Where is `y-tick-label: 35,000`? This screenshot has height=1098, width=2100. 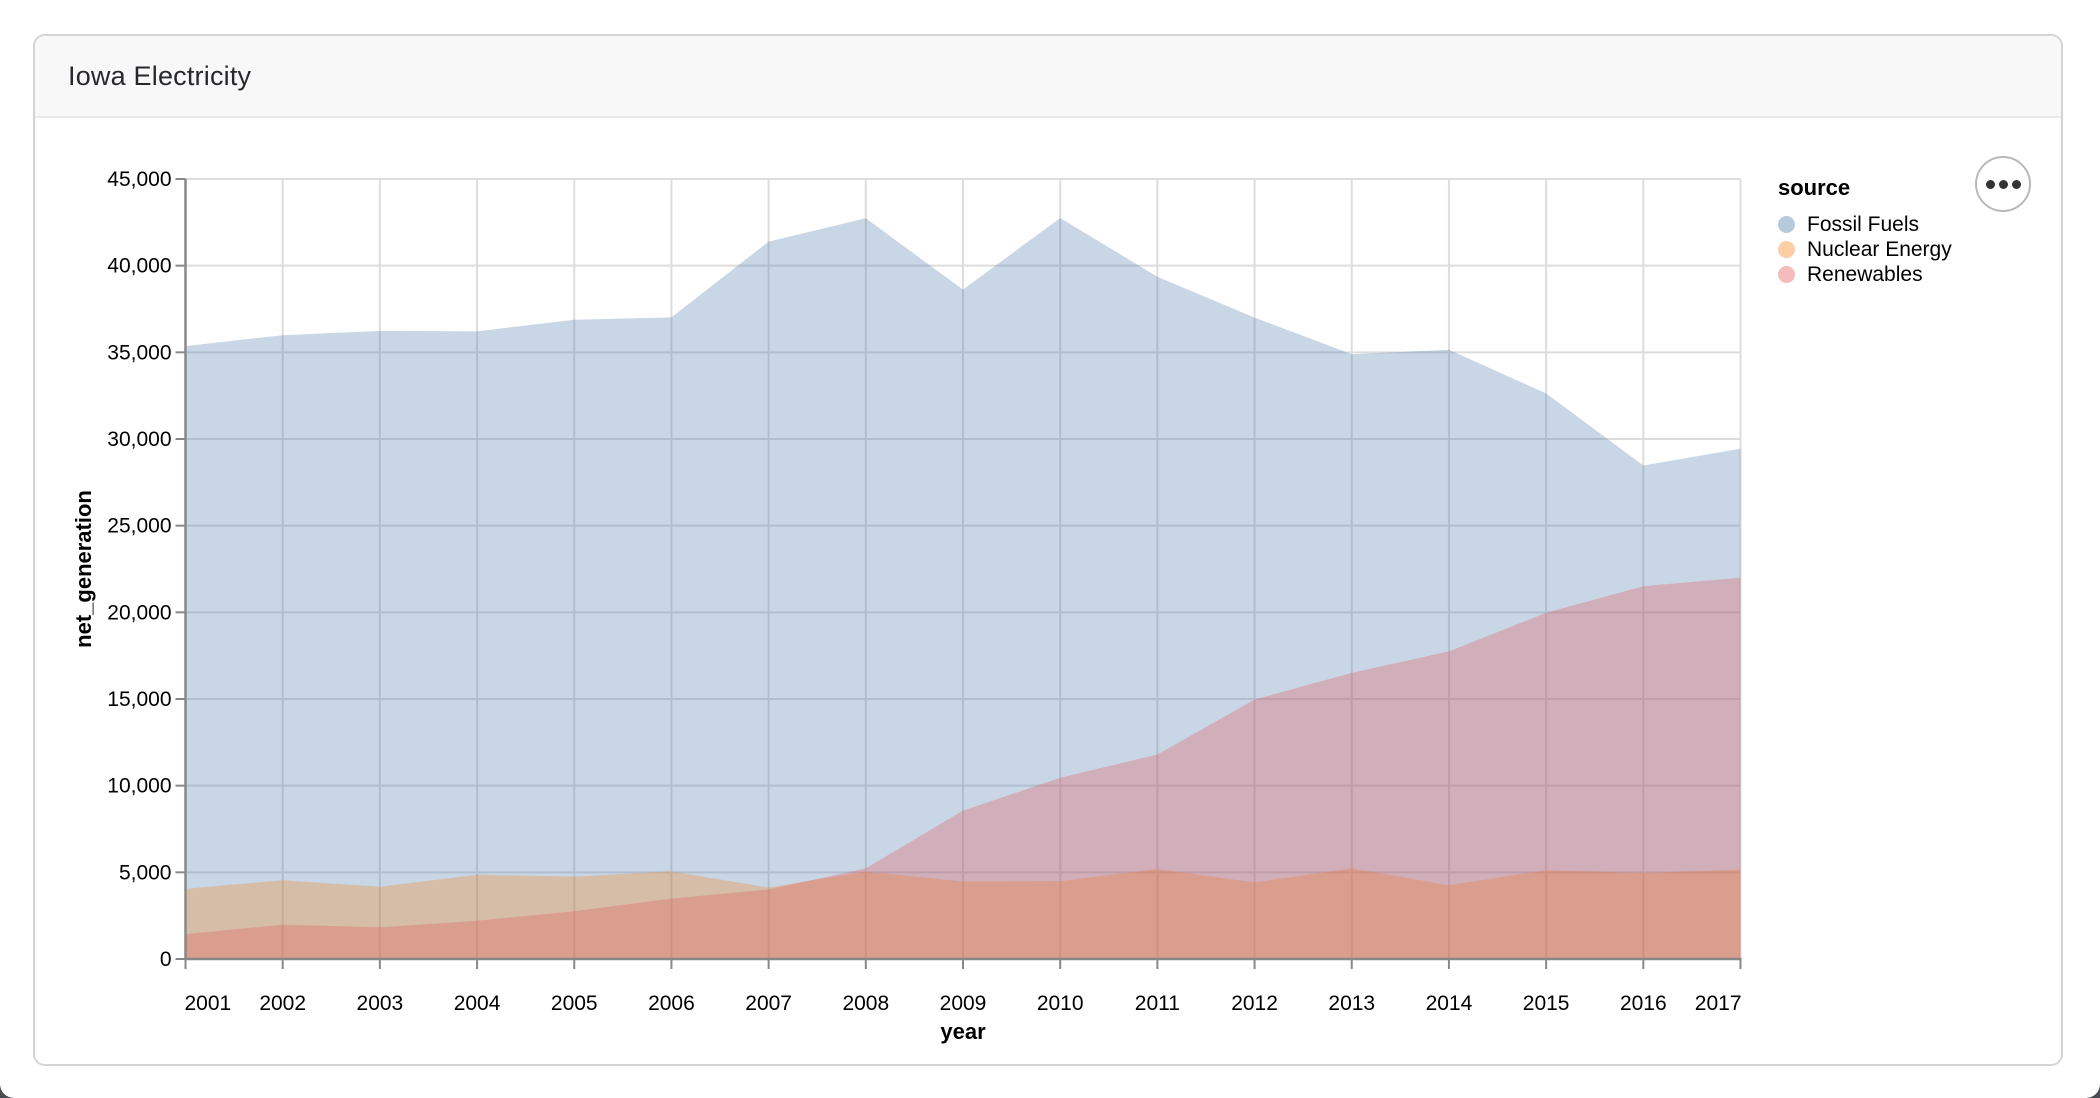 y-tick-label: 35,000 is located at coordinates (139, 352).